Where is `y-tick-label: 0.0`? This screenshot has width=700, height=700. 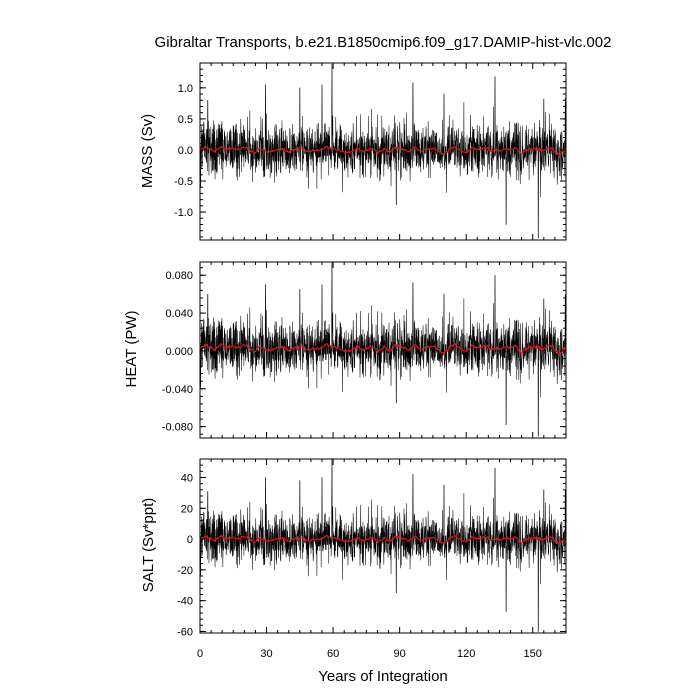 y-tick-label: 0.0 is located at coordinates (185, 151).